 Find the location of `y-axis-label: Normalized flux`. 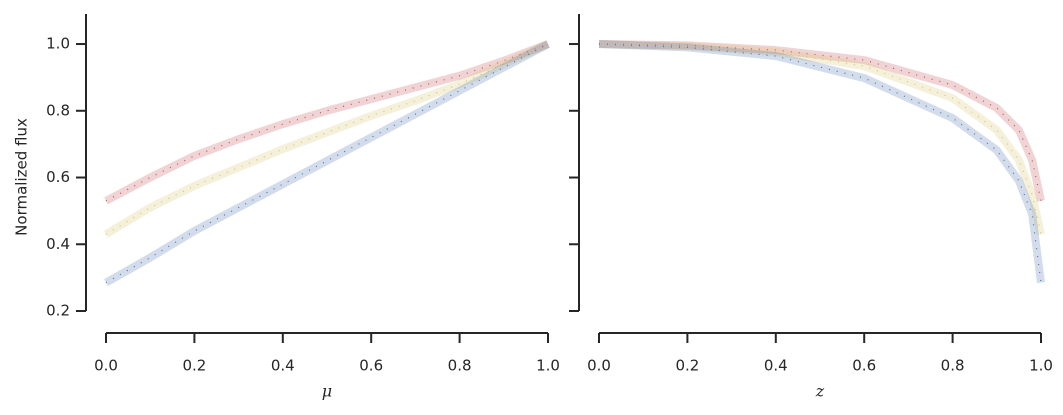

y-axis-label: Normalized flux is located at coordinates (22, 177).